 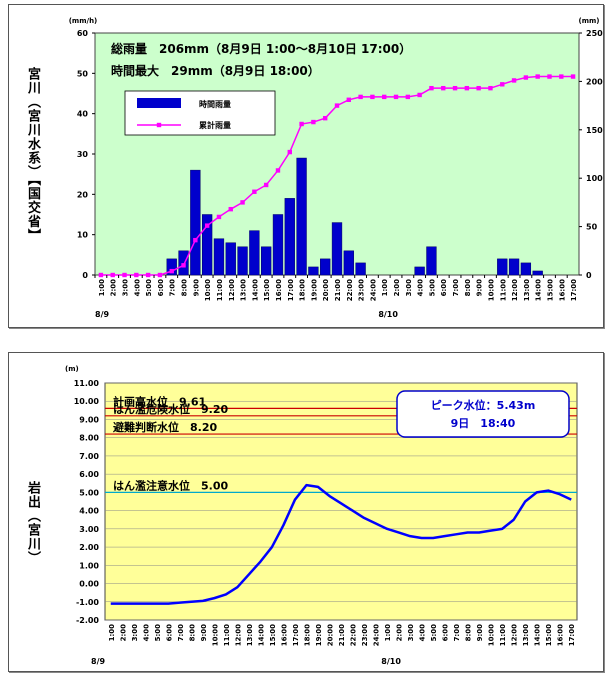 I want to click on y-tick-label-right: 100, so click(x=594, y=178).